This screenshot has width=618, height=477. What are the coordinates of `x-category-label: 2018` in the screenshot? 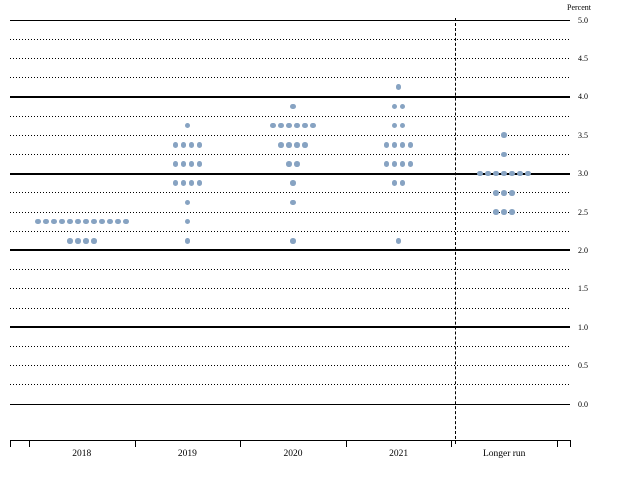 It's located at (82, 454).